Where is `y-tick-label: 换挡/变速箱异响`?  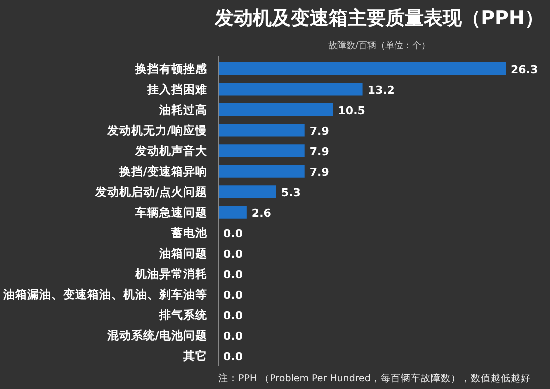
y-tick-label: 换挡/变速箱异响 is located at coordinates (163, 171).